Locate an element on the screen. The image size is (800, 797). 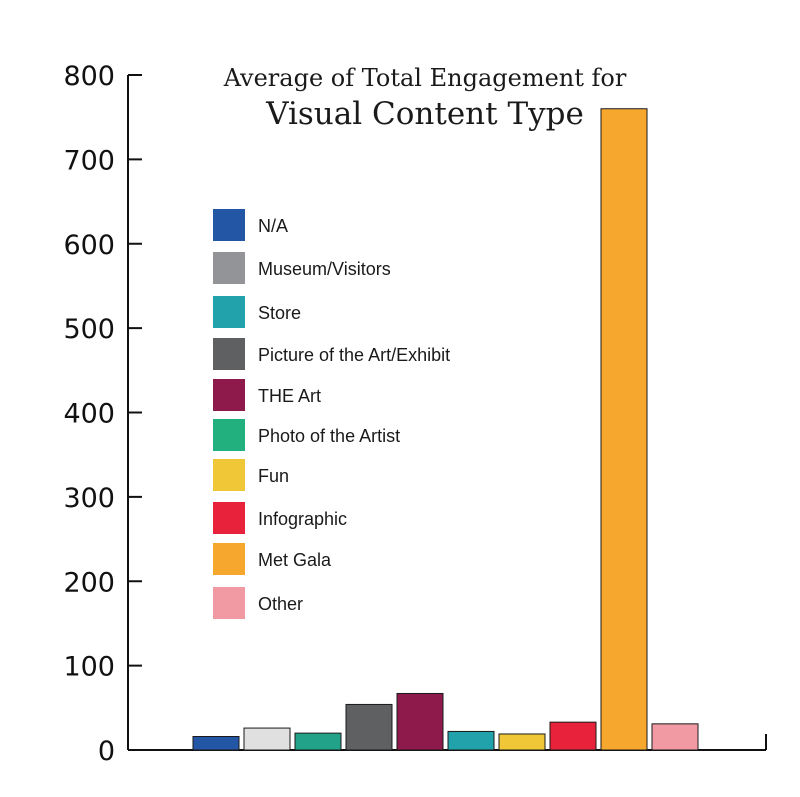
y-tick-label: 0 is located at coordinates (106, 751).